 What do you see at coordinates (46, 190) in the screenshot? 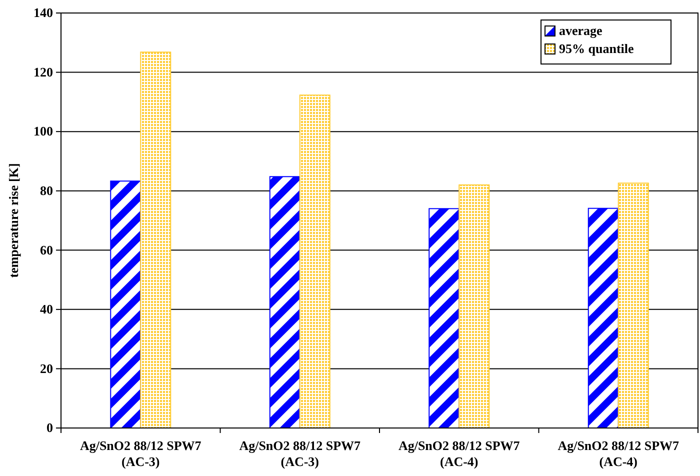
I see `y-tick-label: 80` at bounding box center [46, 190].